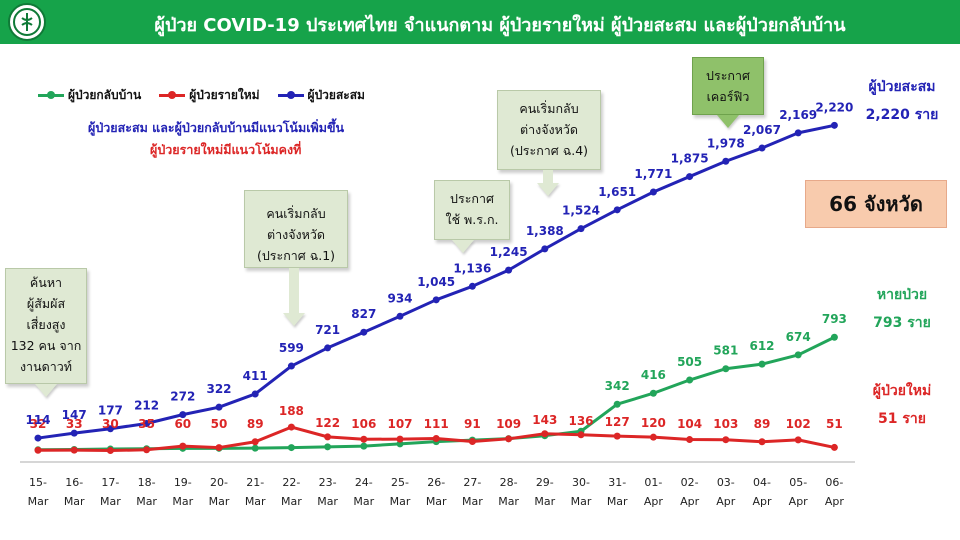  I want to click on x-tick-label: 22-, so click(291, 482).